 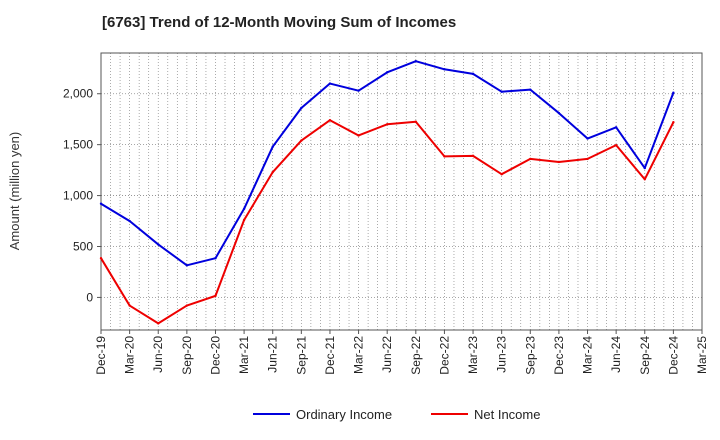 What do you see at coordinates (78, 94) in the screenshot?
I see `y-tick-label: 2,000` at bounding box center [78, 94].